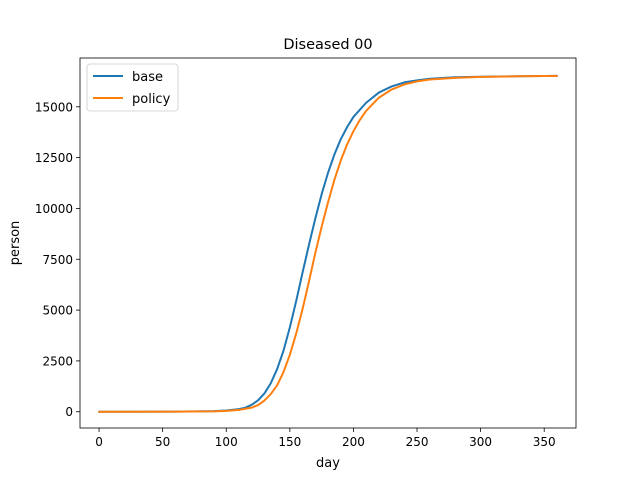  Describe the element at coordinates (480, 442) in the screenshot. I see `x-tick-label: 300` at that location.